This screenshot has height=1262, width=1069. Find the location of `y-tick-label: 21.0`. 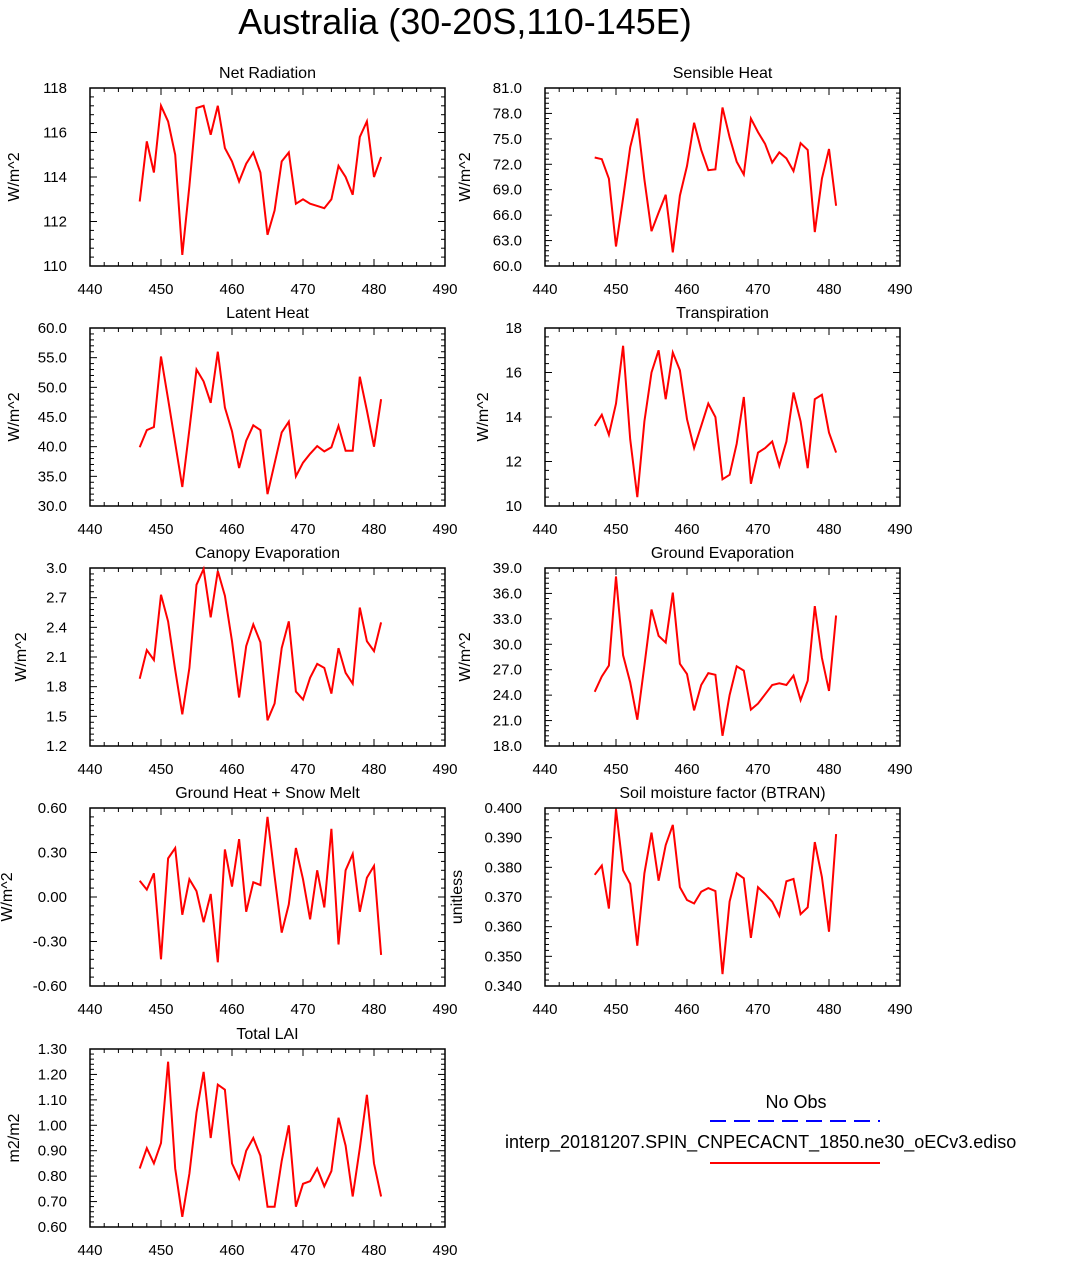

y-tick-label: 21.0 is located at coordinates (507, 721).